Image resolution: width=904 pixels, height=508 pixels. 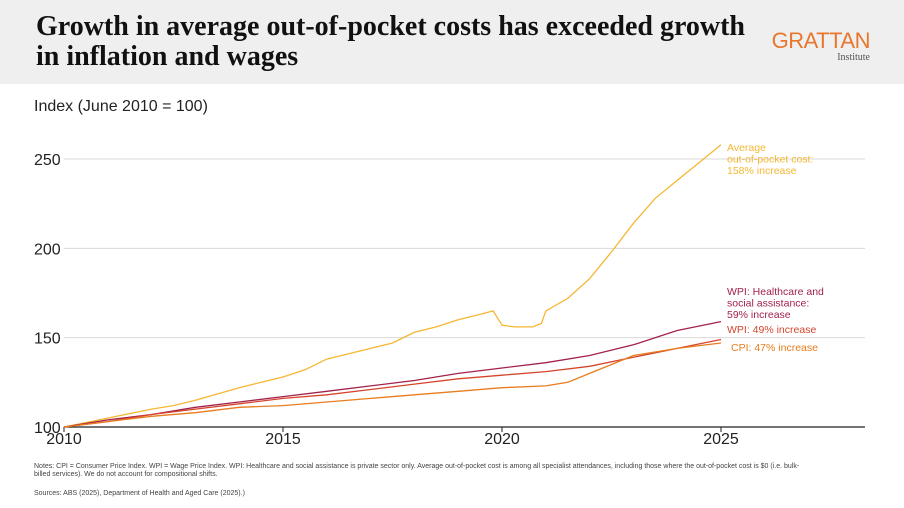 I want to click on x-tick-label-2015: 2015, so click(x=283, y=439).